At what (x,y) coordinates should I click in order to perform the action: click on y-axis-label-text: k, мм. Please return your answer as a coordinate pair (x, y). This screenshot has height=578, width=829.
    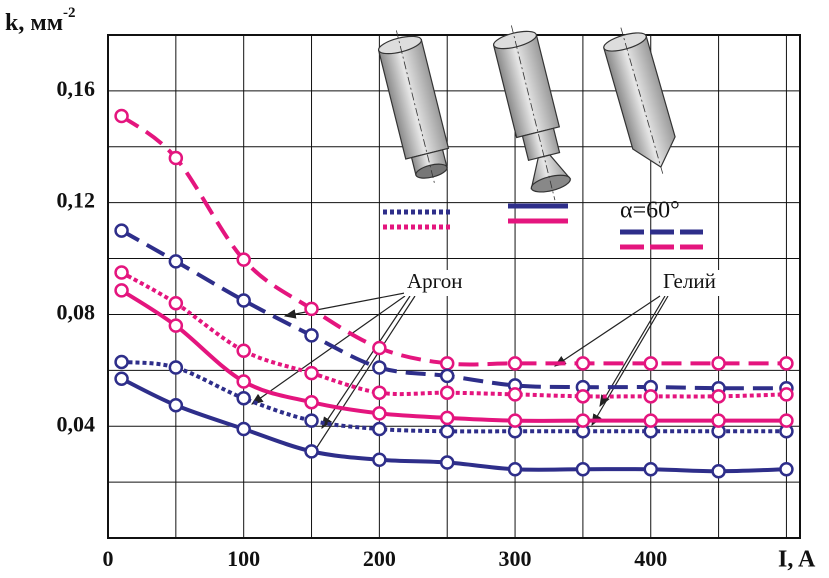
    Looking at the image, I should click on (34, 23).